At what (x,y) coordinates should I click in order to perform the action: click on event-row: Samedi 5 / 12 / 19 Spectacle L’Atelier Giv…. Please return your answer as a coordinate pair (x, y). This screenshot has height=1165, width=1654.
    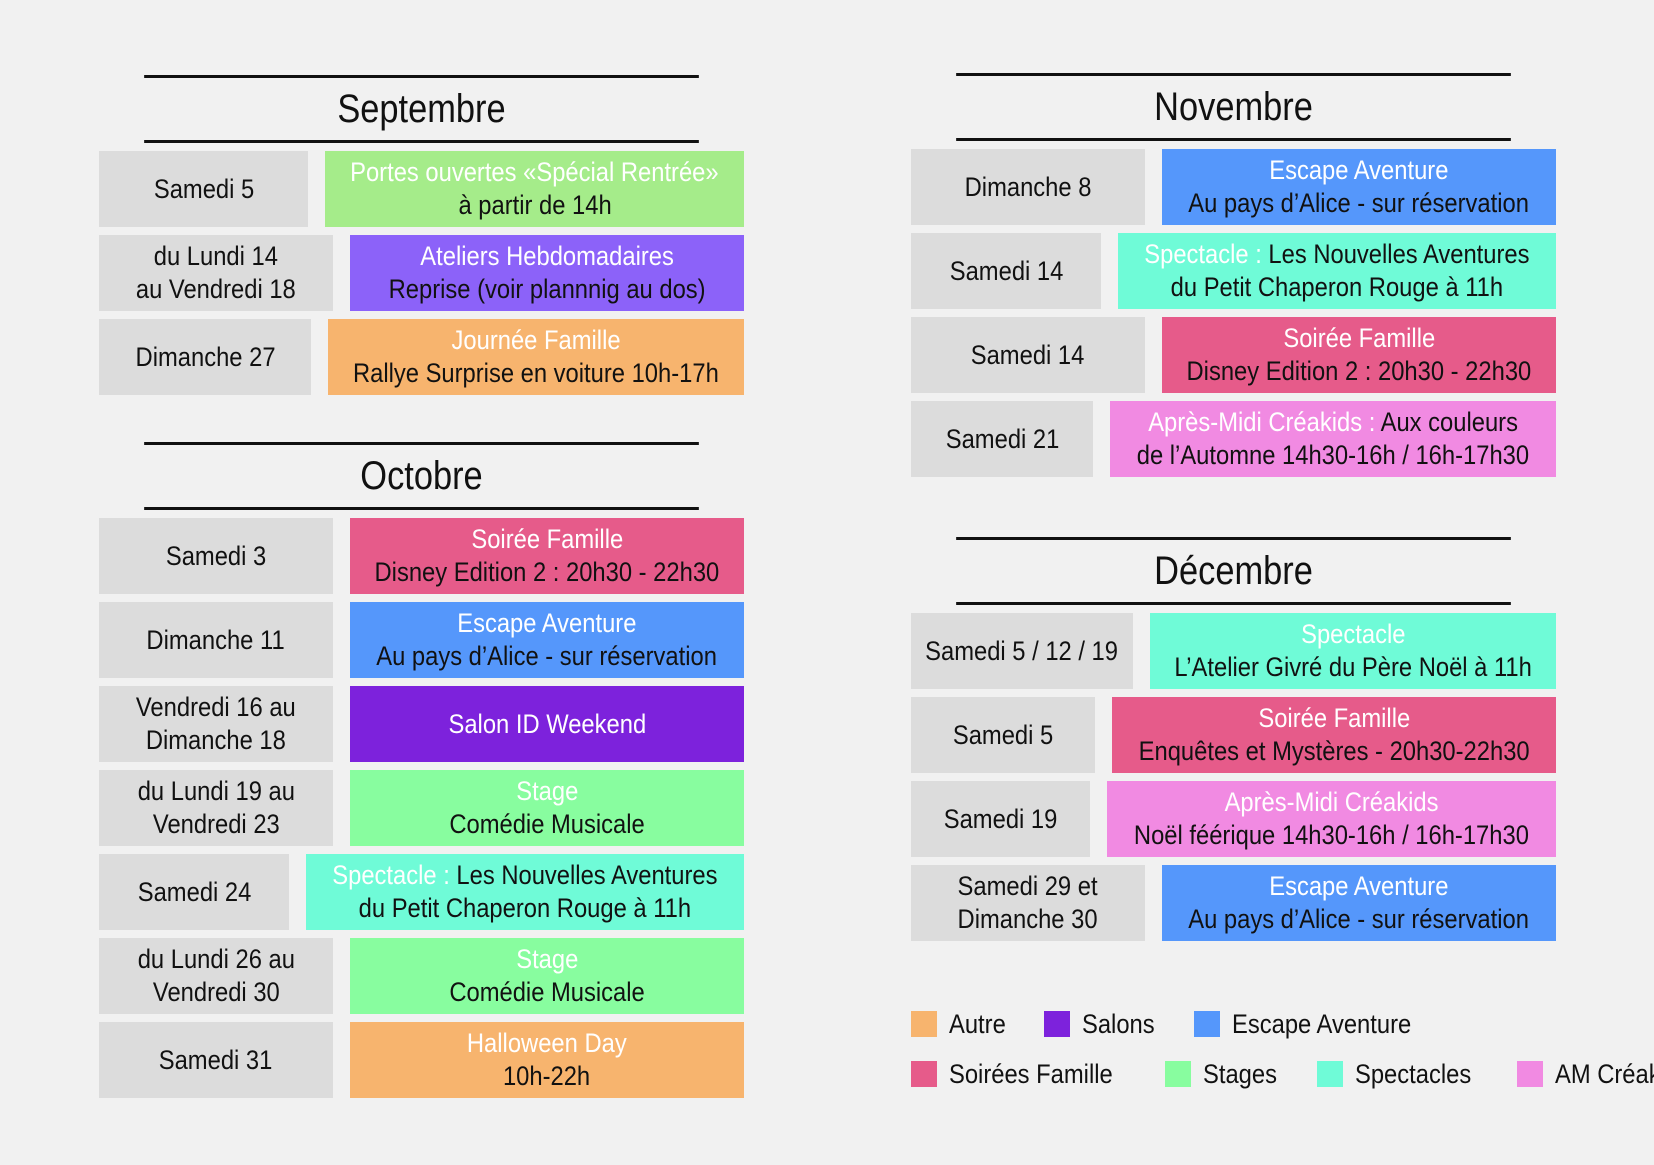
    Looking at the image, I should click on (1233, 651).